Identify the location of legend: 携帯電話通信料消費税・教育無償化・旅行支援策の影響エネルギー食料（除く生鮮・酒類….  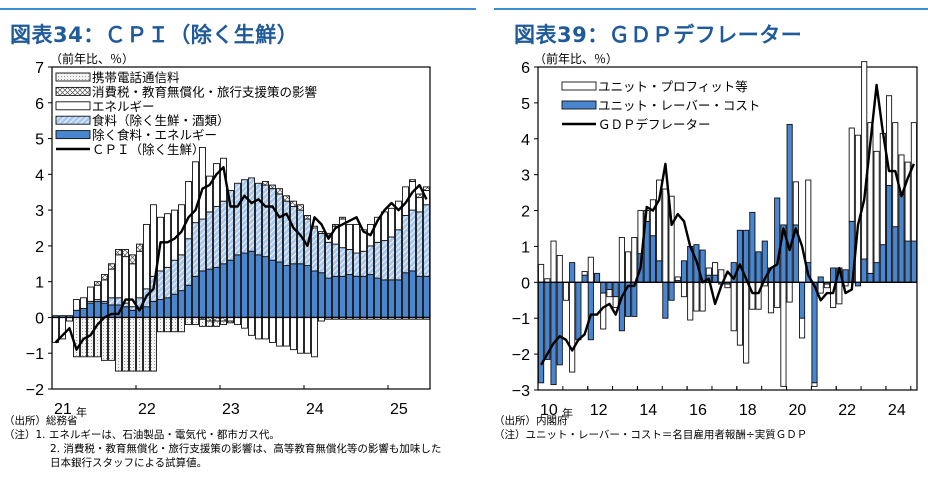
(186, 113).